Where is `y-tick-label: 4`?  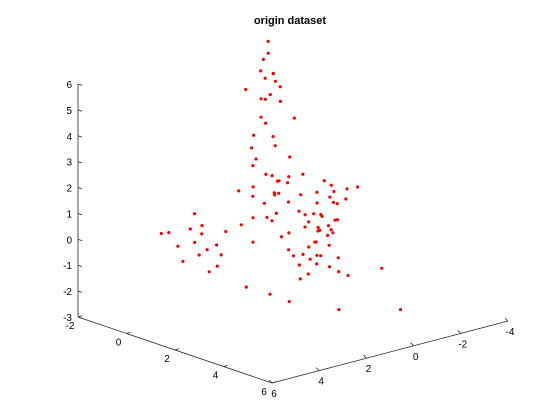 y-tick-label: 4 is located at coordinates (321, 382).